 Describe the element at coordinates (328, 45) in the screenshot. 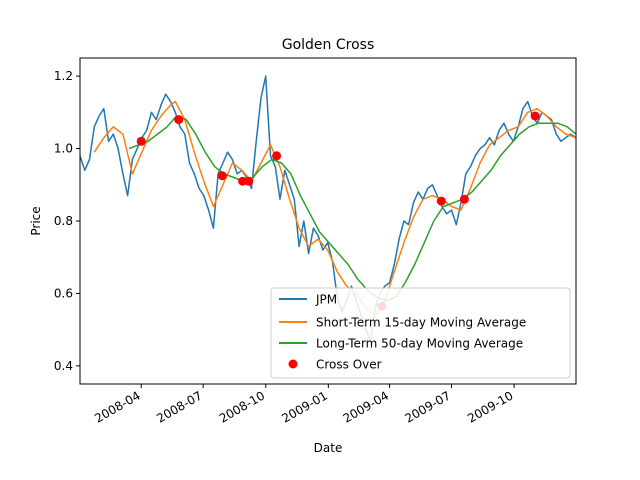

I see `chart-title: Golden Cross` at that location.